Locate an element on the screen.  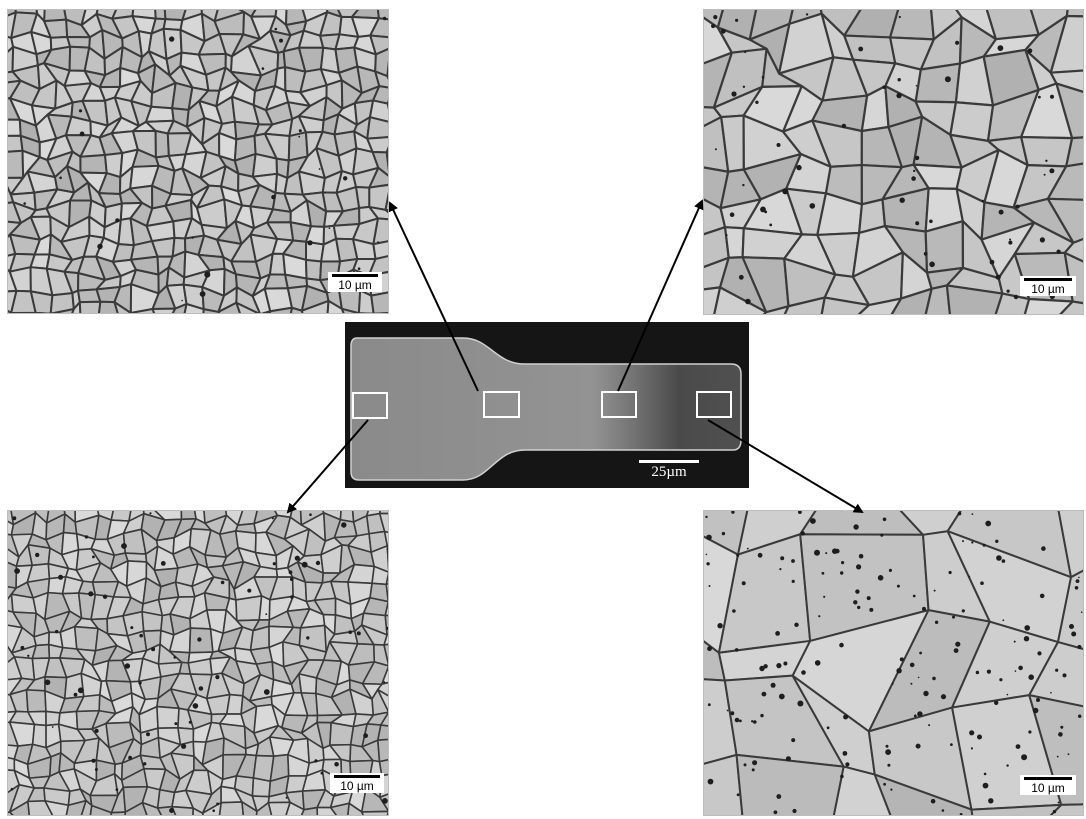
specimen-scale-bar-label: 25µm is located at coordinates (669, 472).